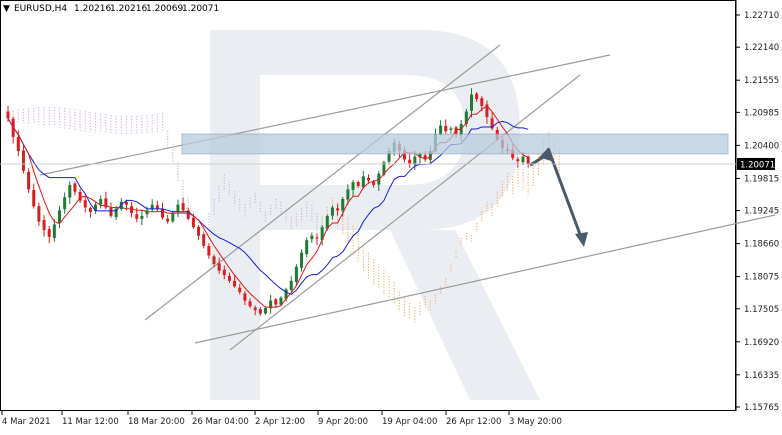  What do you see at coordinates (761, 81) in the screenshot?
I see `y-tick-label: 1.21555` at bounding box center [761, 81].